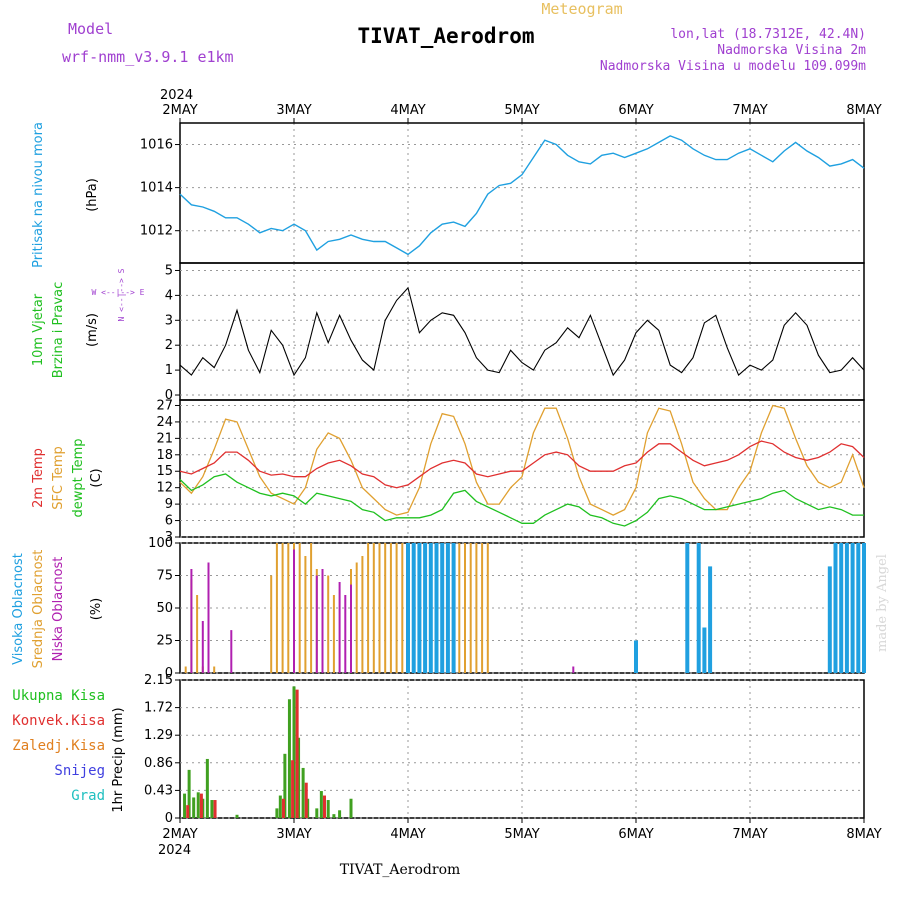 The width and height of the screenshot is (900, 900). What do you see at coordinates (78, 477) in the screenshot?
I see `temp-ylabel-dewpt: dewpt Temp` at bounding box center [78, 477].